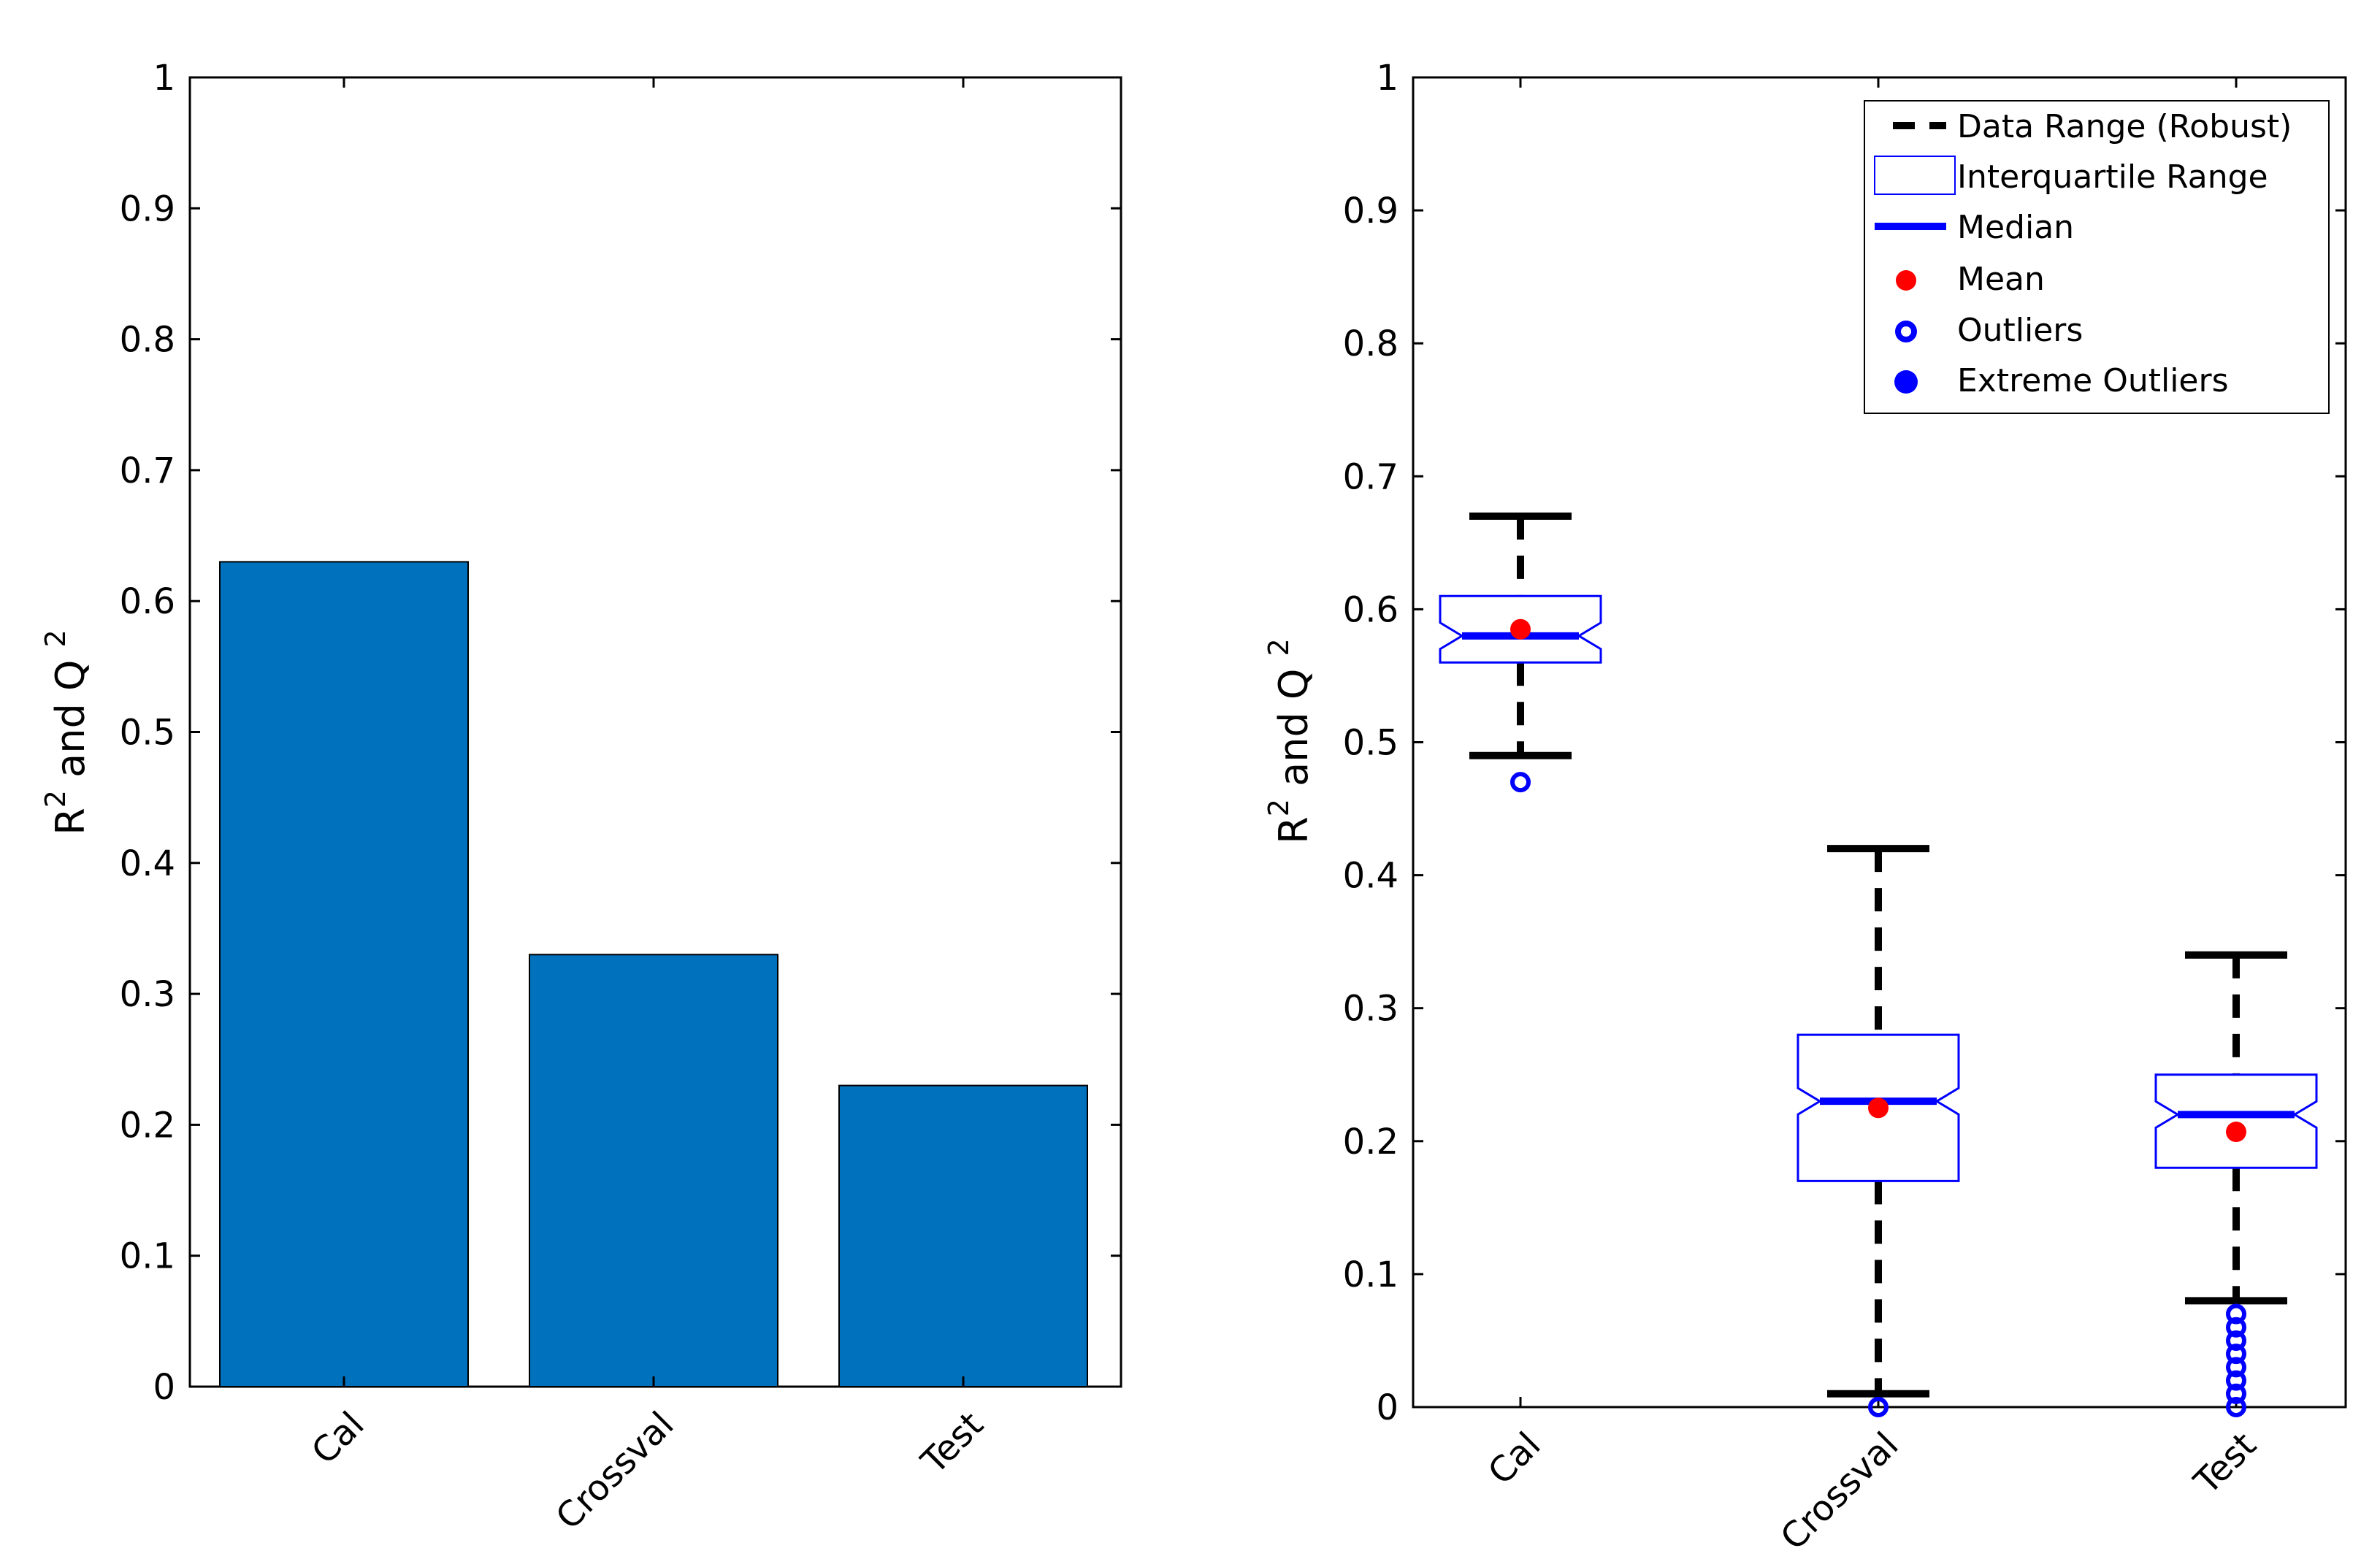 This screenshot has width=2380, height=1567. Describe the element at coordinates (2015, 228) in the screenshot. I see `legend-label-median: Median` at that location.